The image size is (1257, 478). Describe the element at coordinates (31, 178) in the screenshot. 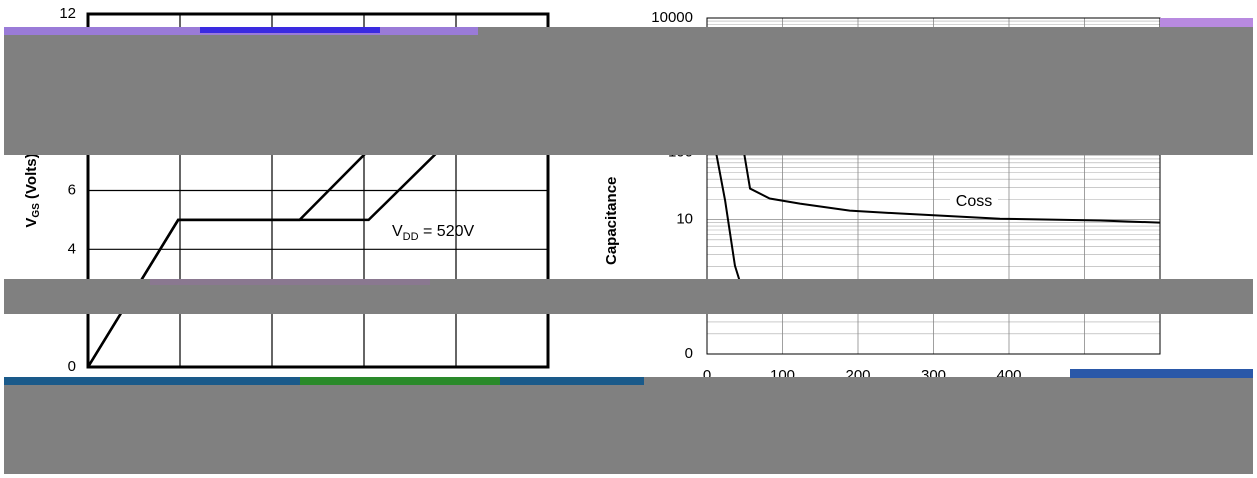

I see `y-axis-label-part: (Volts)` at that location.